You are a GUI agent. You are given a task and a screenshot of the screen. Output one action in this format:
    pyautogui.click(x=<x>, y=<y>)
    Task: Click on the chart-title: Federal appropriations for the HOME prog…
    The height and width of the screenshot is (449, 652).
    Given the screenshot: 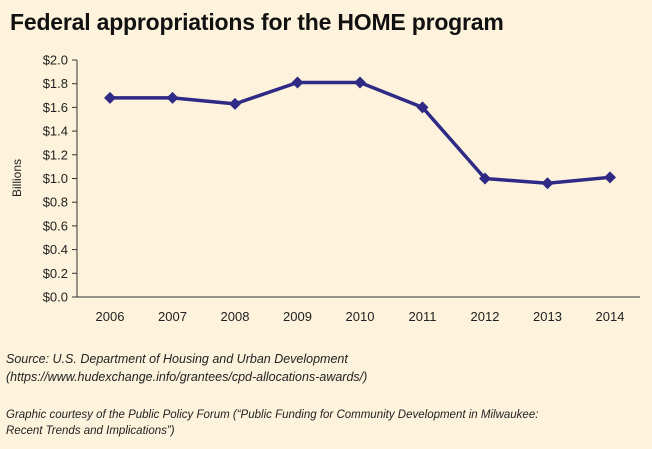 What is the action you would take?
    pyautogui.click(x=257, y=22)
    